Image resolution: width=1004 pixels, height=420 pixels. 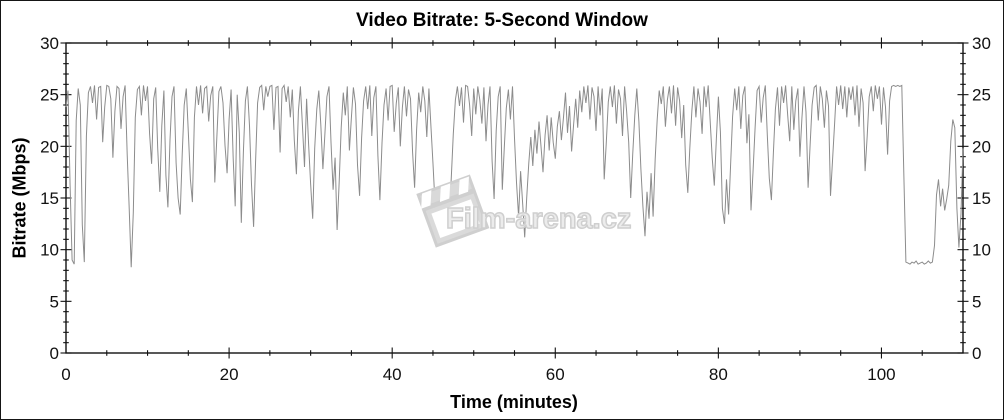 I want to click on x-tick-label: 20, so click(x=229, y=374).